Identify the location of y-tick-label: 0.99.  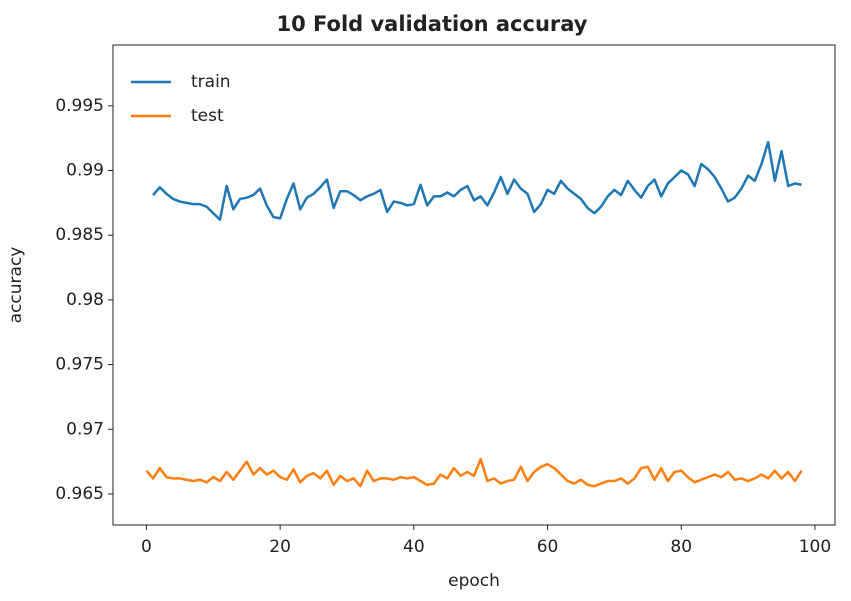
(85, 170).